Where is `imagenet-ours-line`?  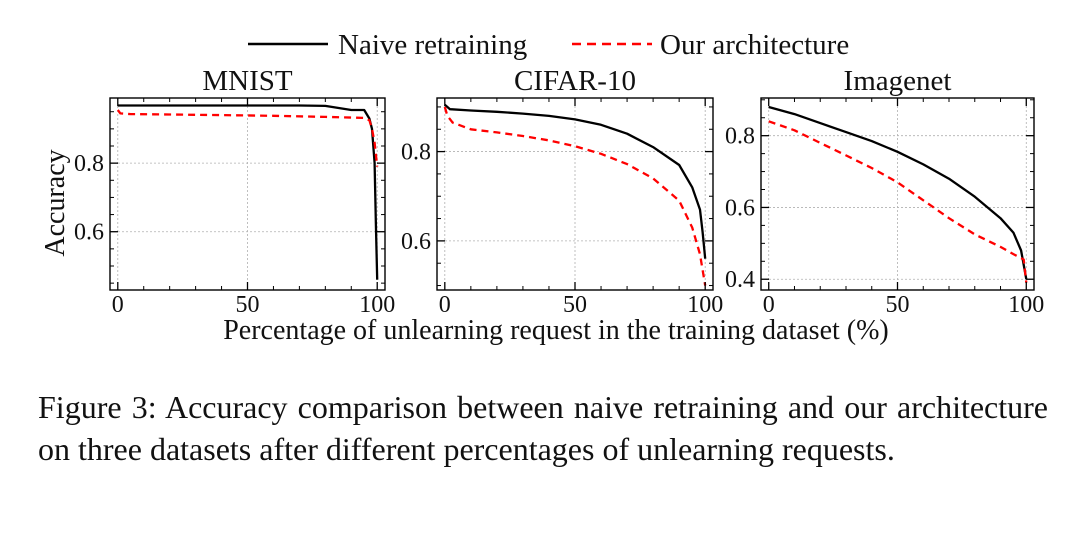 imagenet-ours-line is located at coordinates (898, 201).